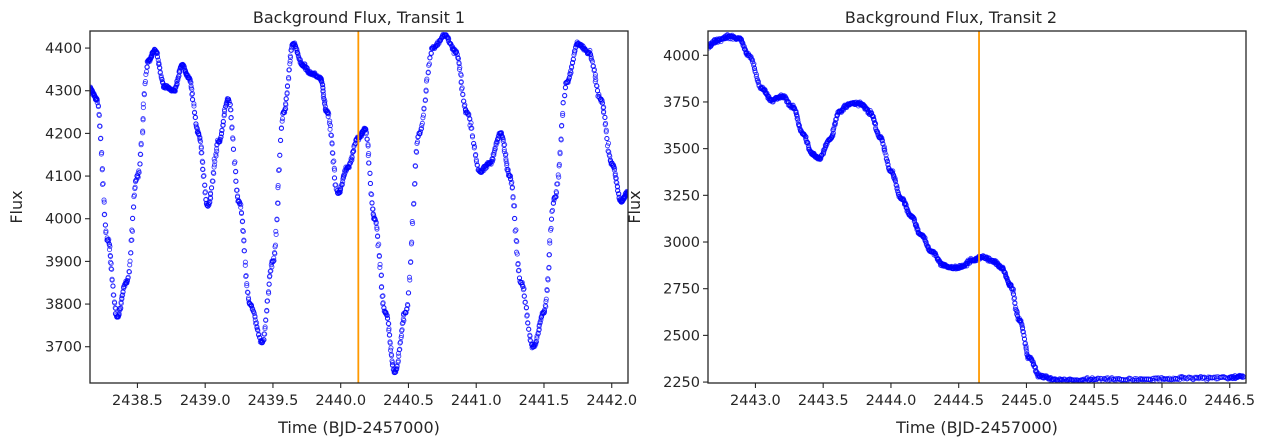  Describe the element at coordinates (63, 220) in the screenshot. I see `y-tick-label: 4000` at that location.